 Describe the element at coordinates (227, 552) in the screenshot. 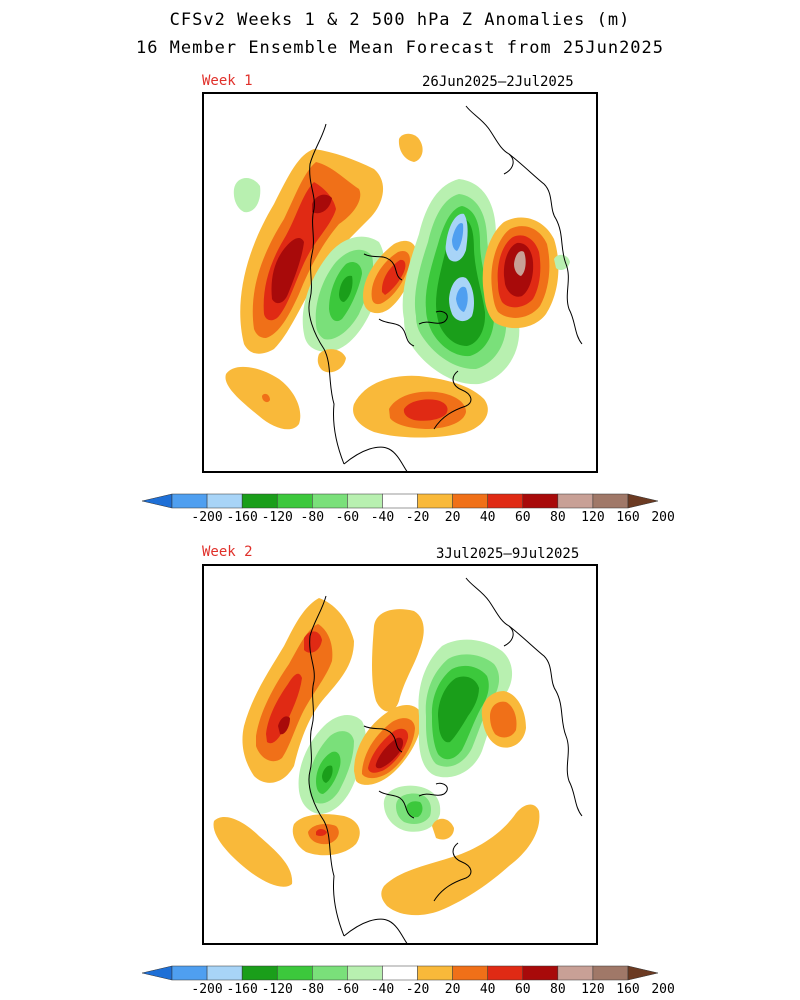

I see `week2-label: Week 2` at that location.